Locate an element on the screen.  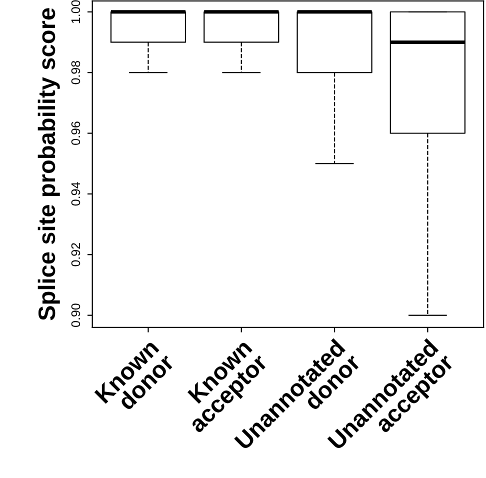
y-tick-label: 0.94 is located at coordinates (75, 194).